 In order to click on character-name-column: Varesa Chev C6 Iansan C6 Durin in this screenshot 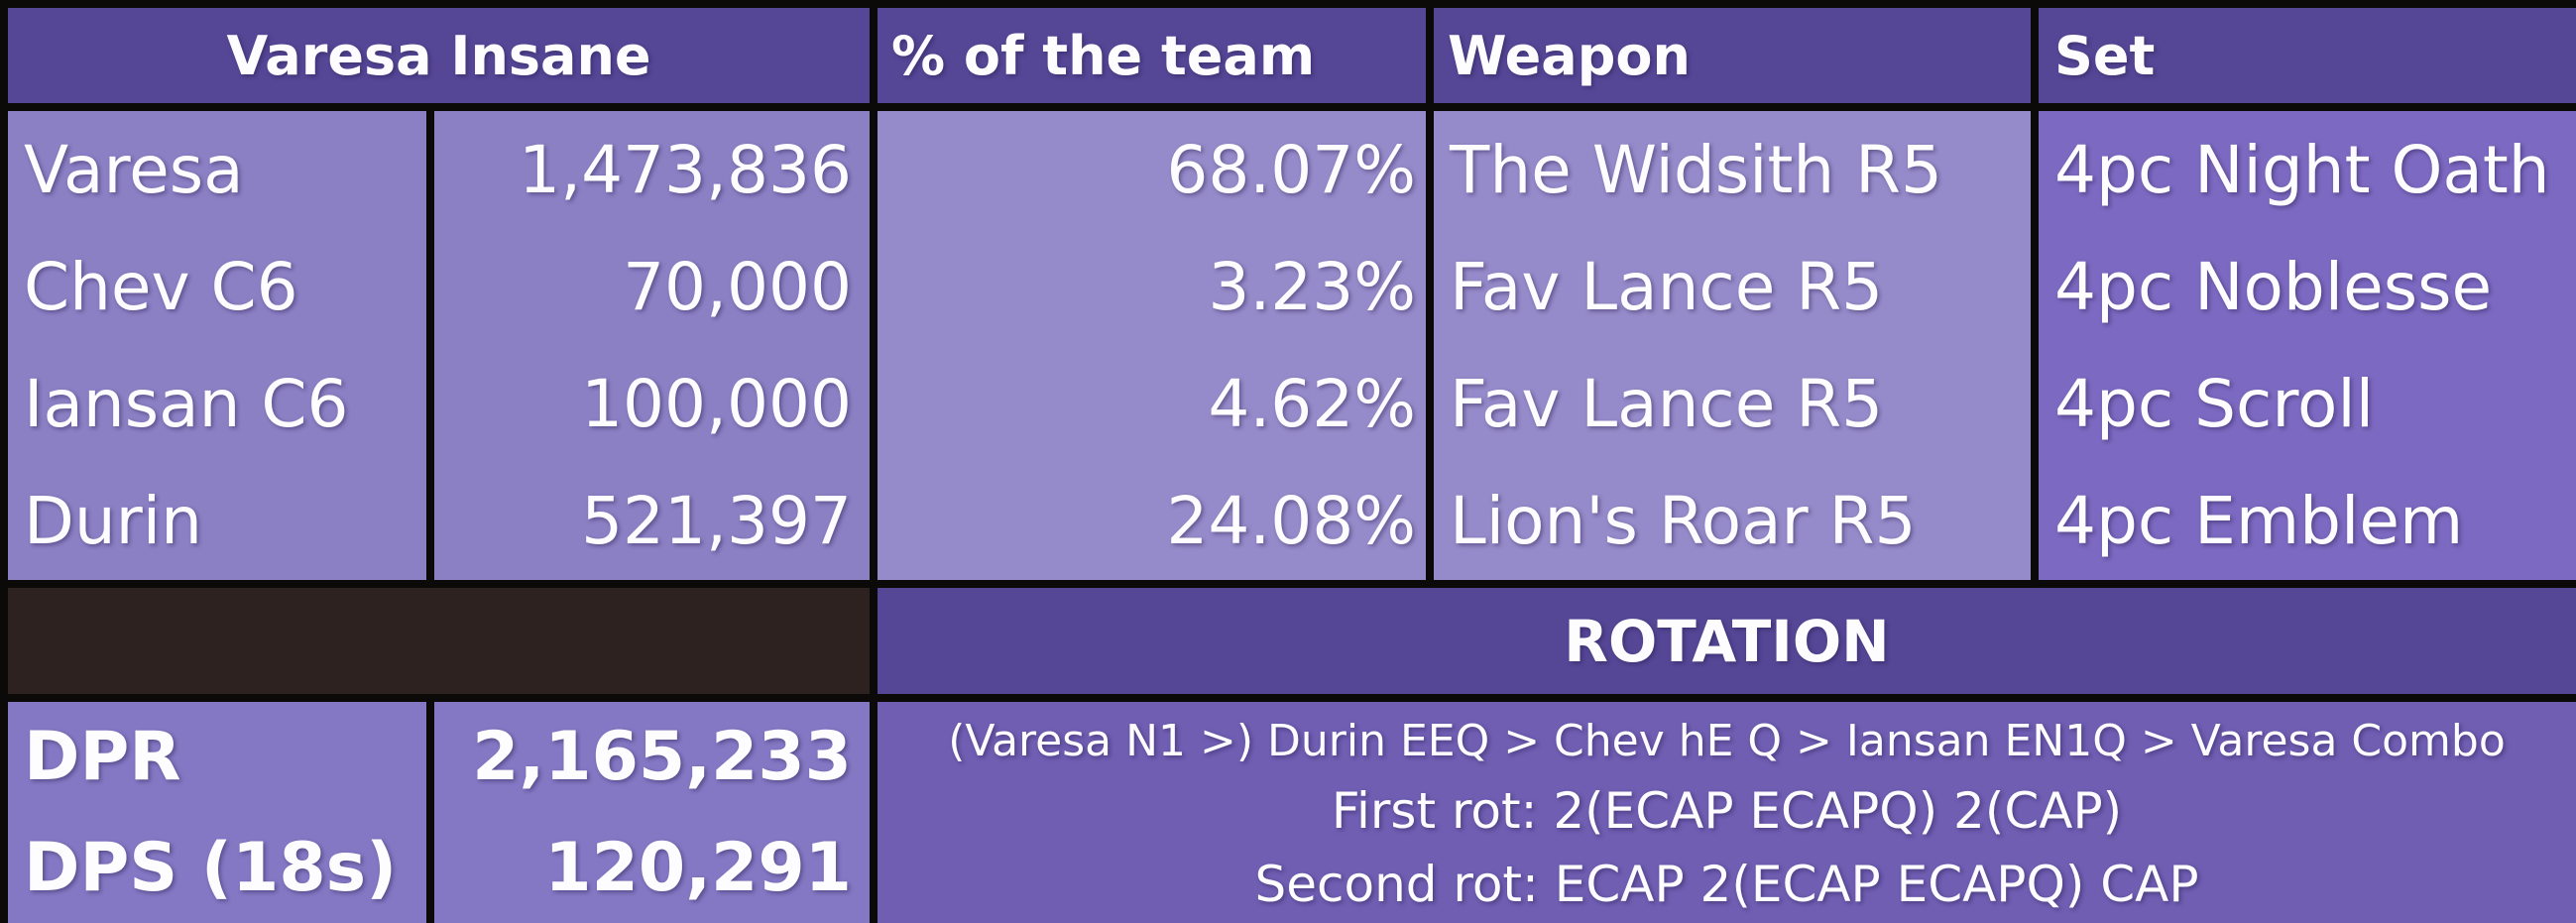, I will do `click(217, 346)`.